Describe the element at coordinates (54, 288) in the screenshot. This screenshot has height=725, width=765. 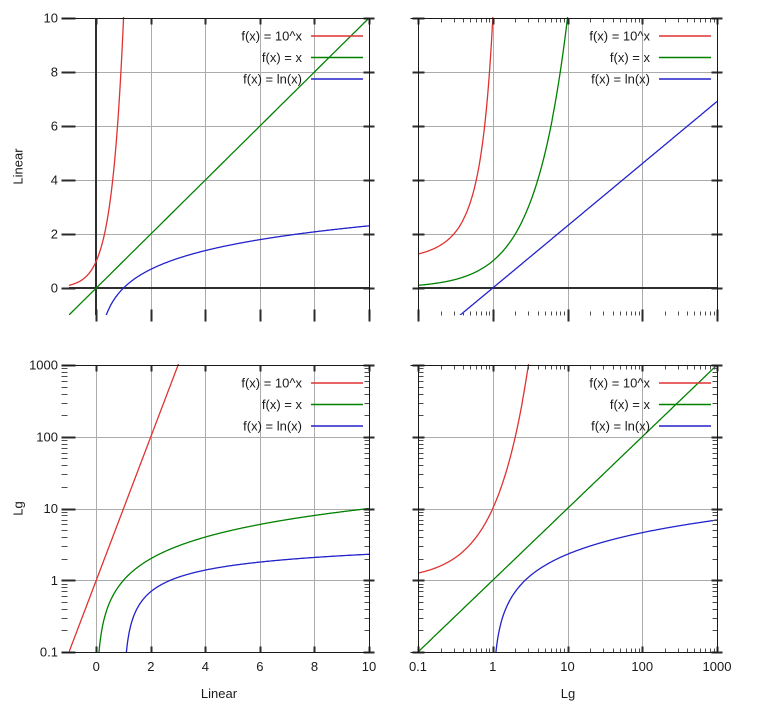
I see `y-tick-label: 0` at that location.